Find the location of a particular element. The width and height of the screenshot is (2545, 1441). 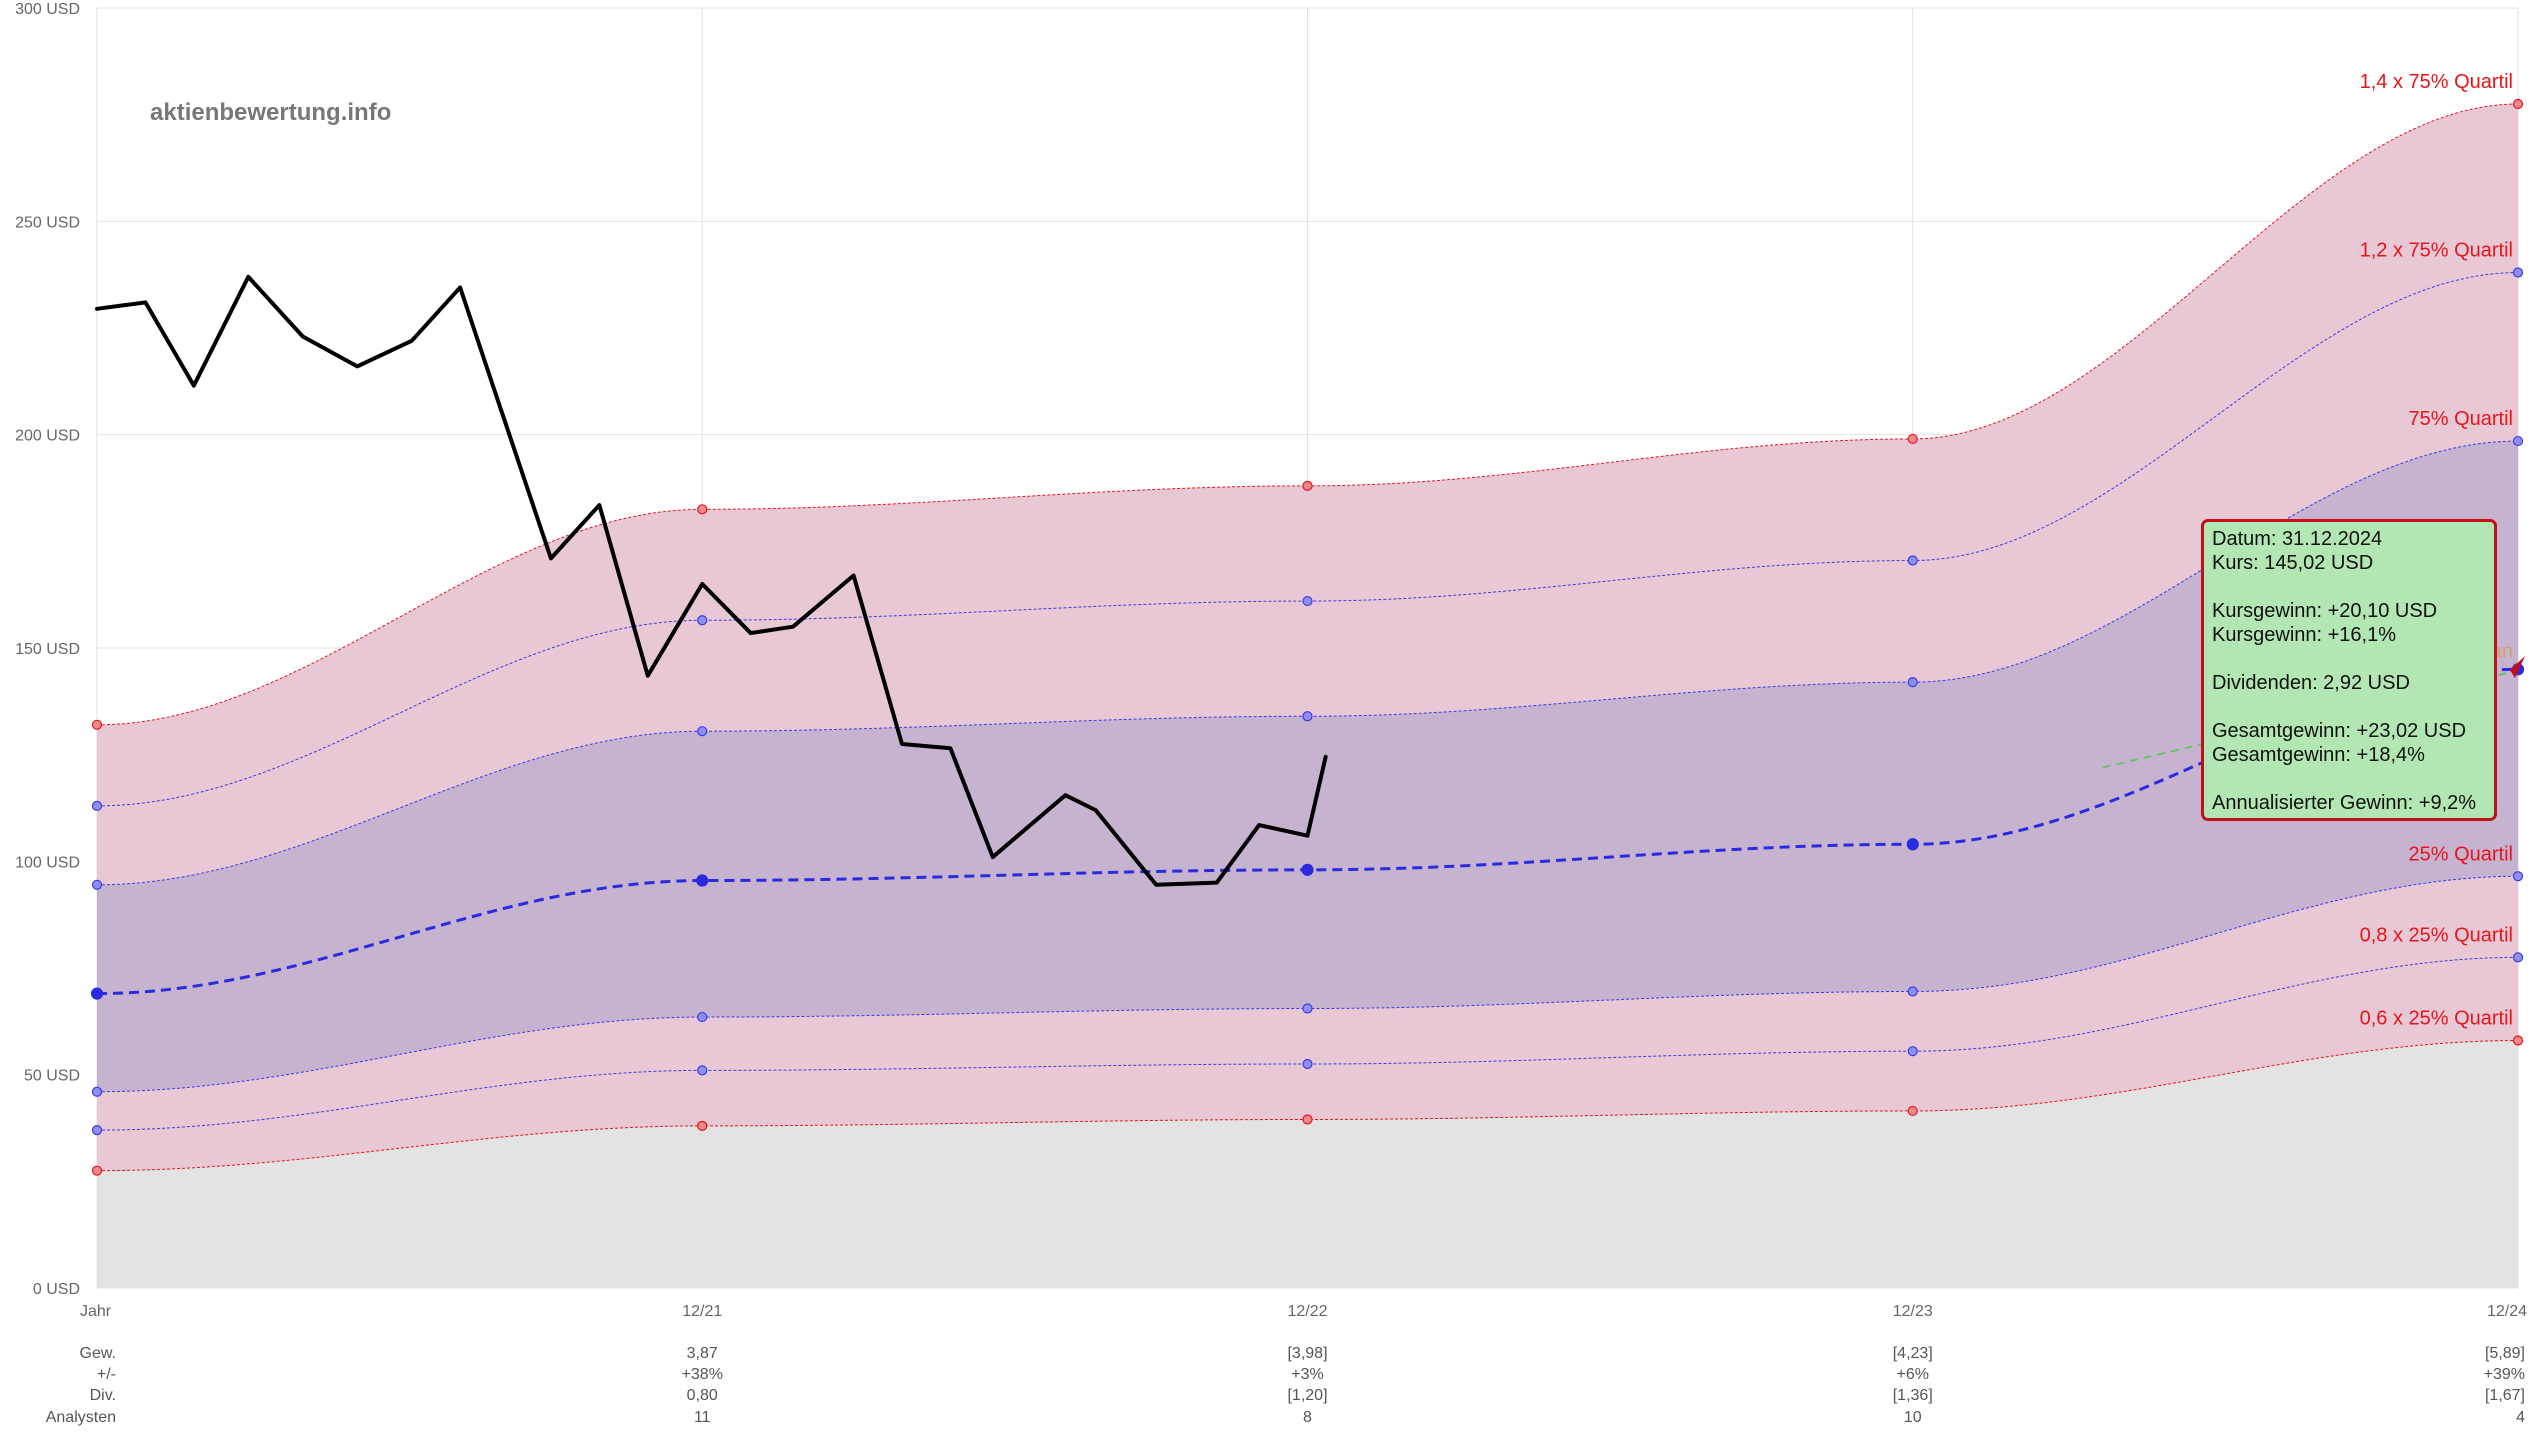

table-cell: 11 is located at coordinates (702, 1417).